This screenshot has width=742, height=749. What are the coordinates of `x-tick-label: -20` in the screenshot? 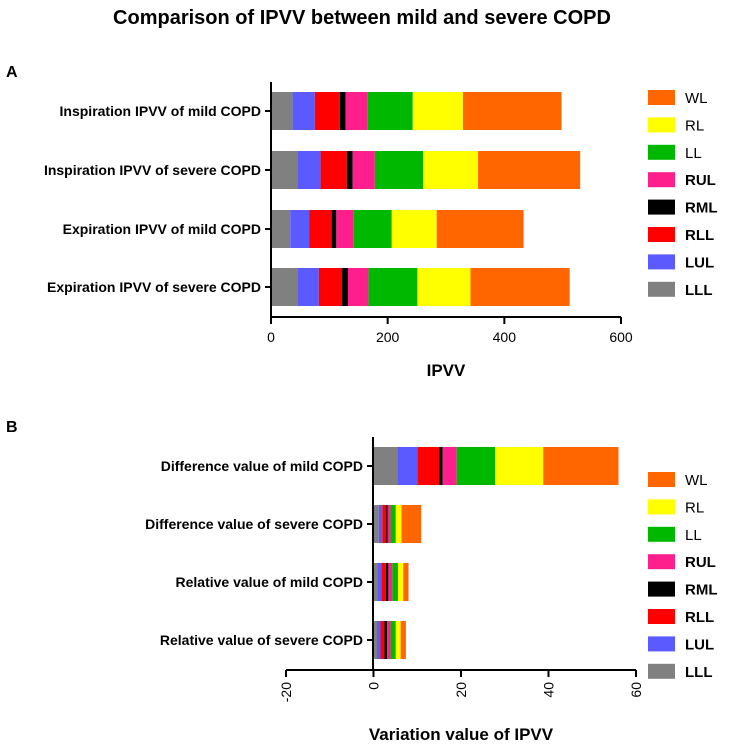 It's located at (286, 692).